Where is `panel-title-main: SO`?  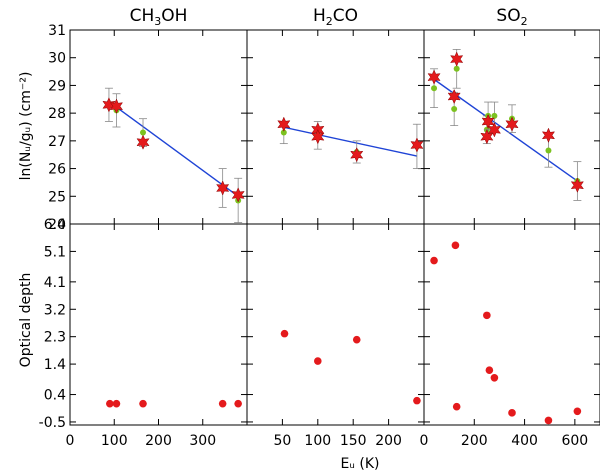 panel-title-main: SO is located at coordinates (508, 16).